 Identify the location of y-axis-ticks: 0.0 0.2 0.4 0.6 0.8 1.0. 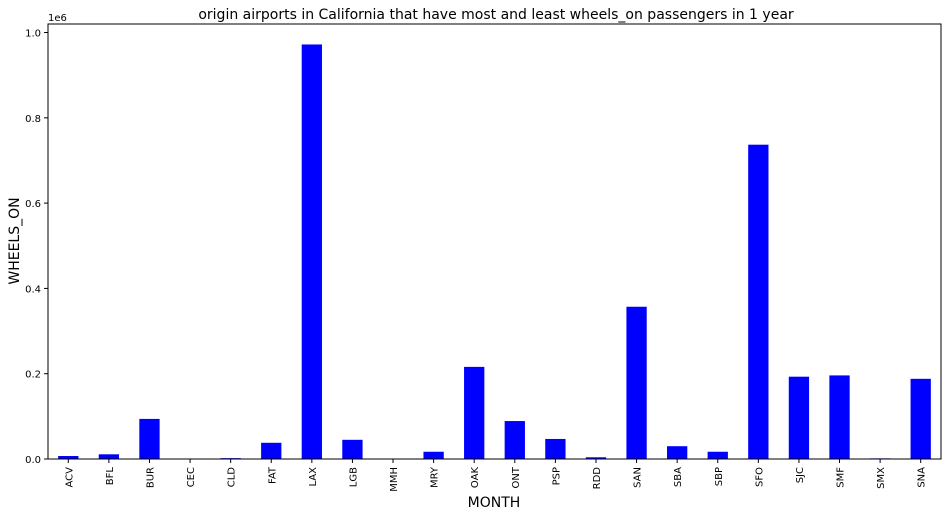
(36, 247).